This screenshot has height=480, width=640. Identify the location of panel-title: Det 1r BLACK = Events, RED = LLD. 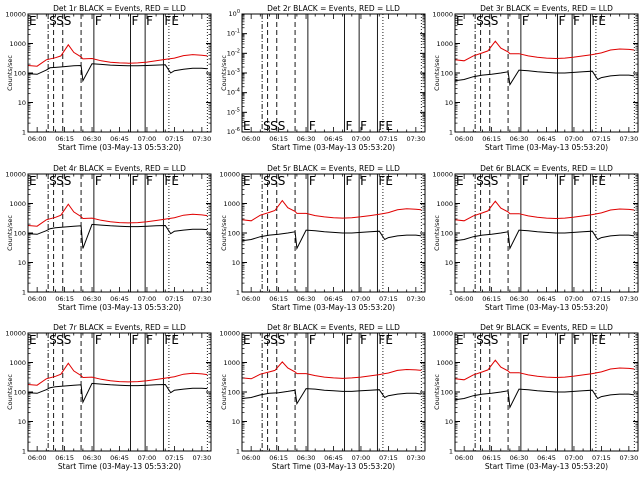
(119, 8).